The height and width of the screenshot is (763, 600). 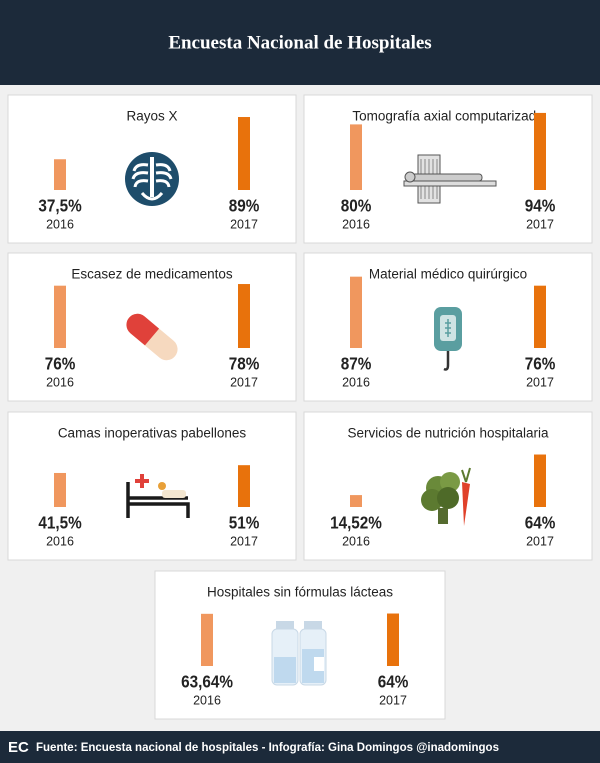 I want to click on page-title: Encuesta Nacional de Hospitales, so click(x=299, y=42).